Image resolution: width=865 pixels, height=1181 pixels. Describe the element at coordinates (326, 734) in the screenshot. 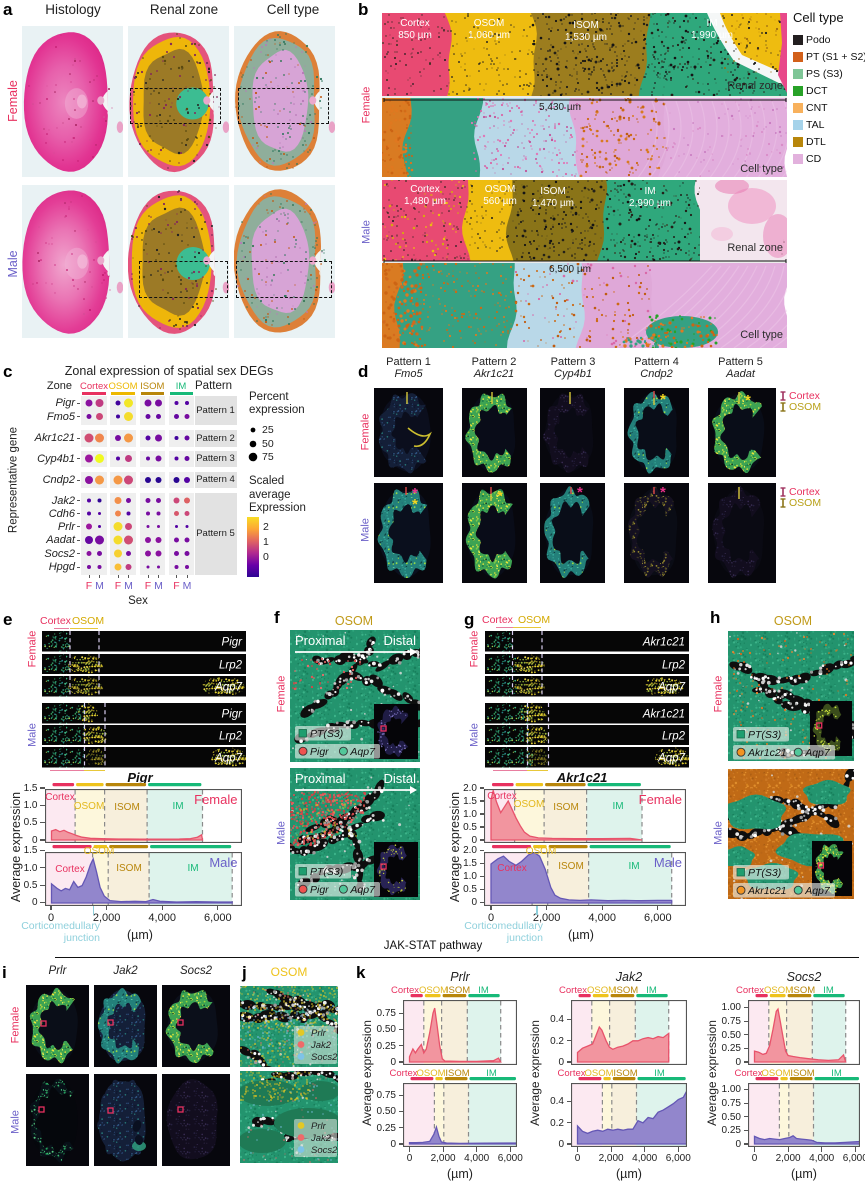

I see `svg-text: PT(S3)` at that location.